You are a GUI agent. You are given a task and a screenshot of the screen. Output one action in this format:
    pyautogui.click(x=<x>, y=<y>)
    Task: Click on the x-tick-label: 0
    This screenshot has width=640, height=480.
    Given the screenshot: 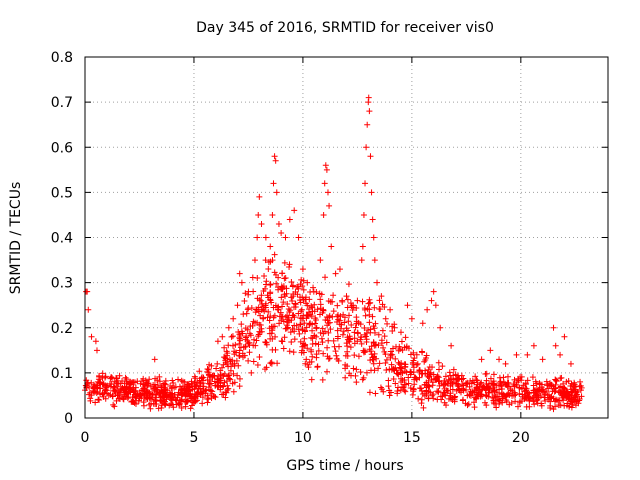 What is the action you would take?
    pyautogui.click(x=85, y=438)
    